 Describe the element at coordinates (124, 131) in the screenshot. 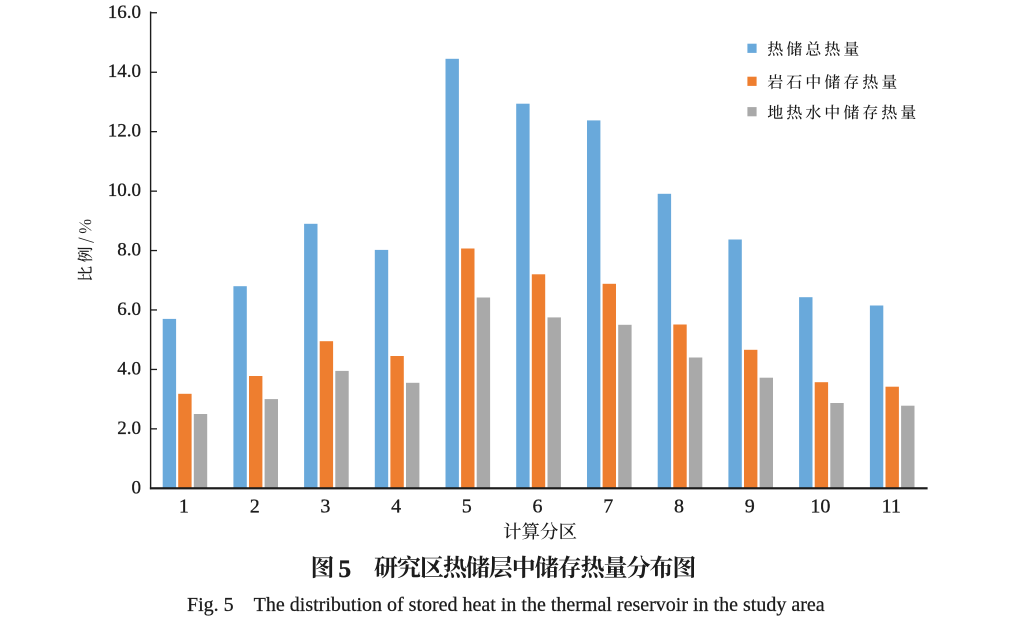

I see `svg-text: 12.0` at that location.